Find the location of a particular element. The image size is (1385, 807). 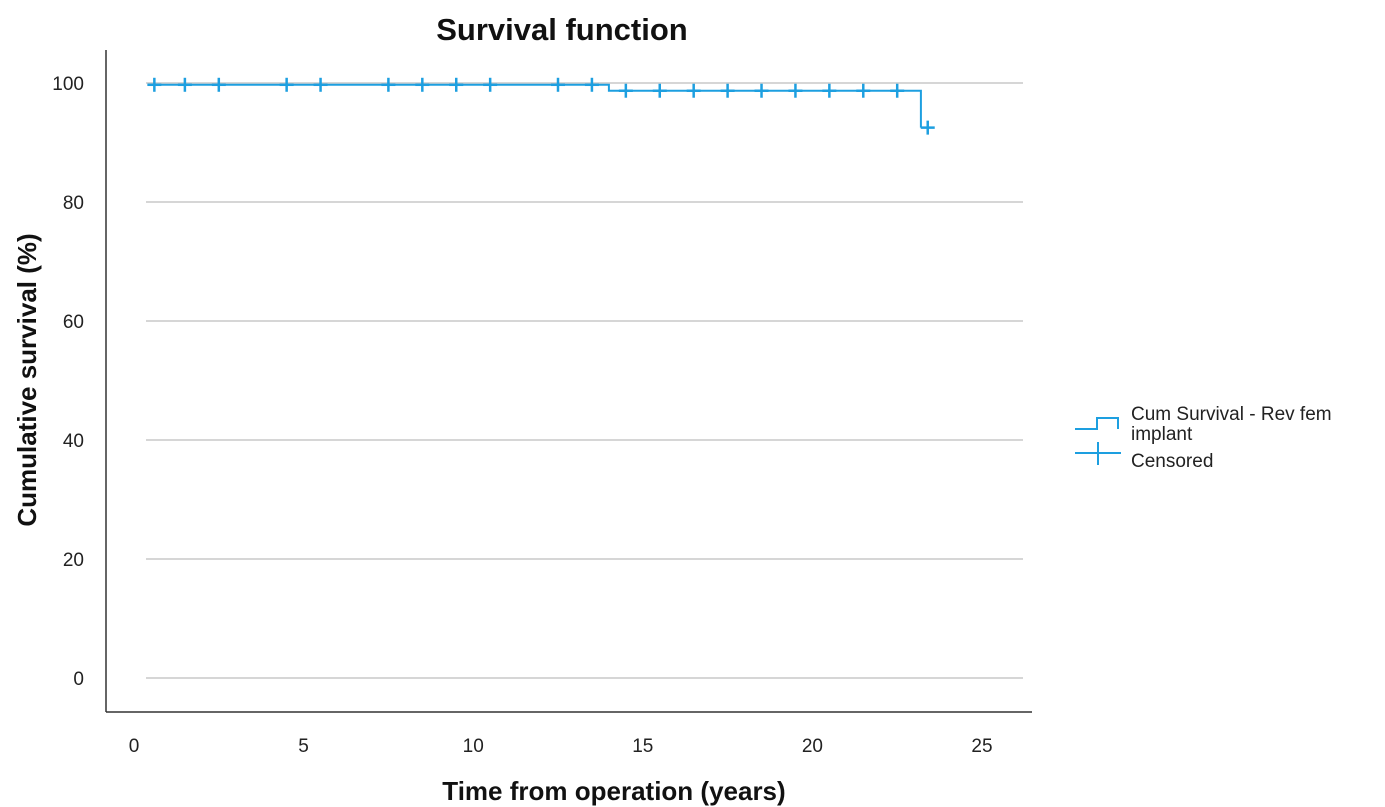

legend-series-label-1: Cum Survival - Rev fem is located at coordinates (1231, 414).